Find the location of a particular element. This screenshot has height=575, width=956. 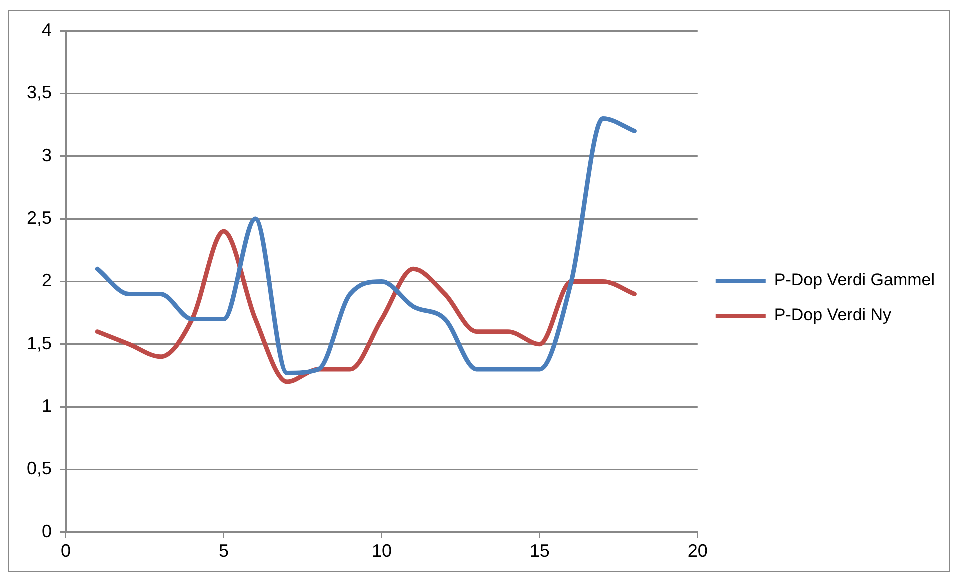

x-tick-label: 15 is located at coordinates (540, 551).